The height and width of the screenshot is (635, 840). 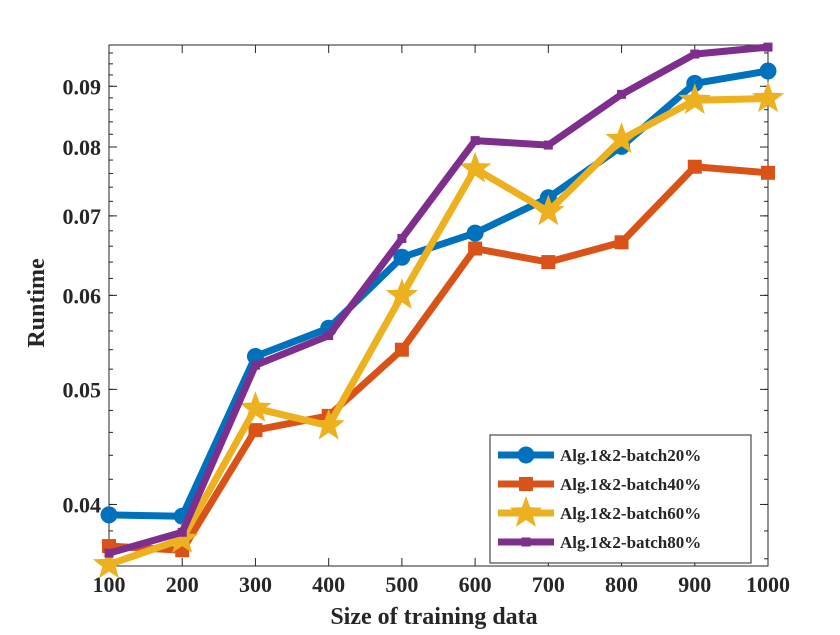 What do you see at coordinates (548, 584) in the screenshot?
I see `x-tick-label: 700` at bounding box center [548, 584].